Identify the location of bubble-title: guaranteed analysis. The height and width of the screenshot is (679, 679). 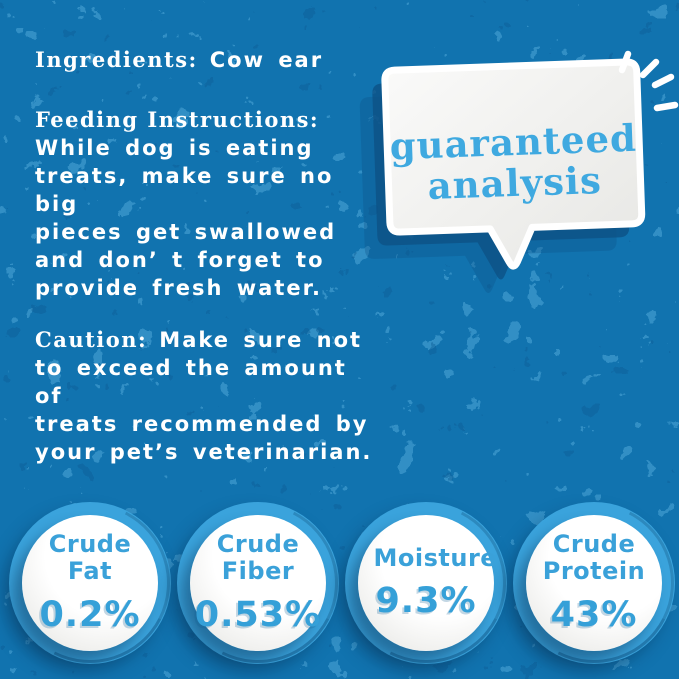
(514, 162).